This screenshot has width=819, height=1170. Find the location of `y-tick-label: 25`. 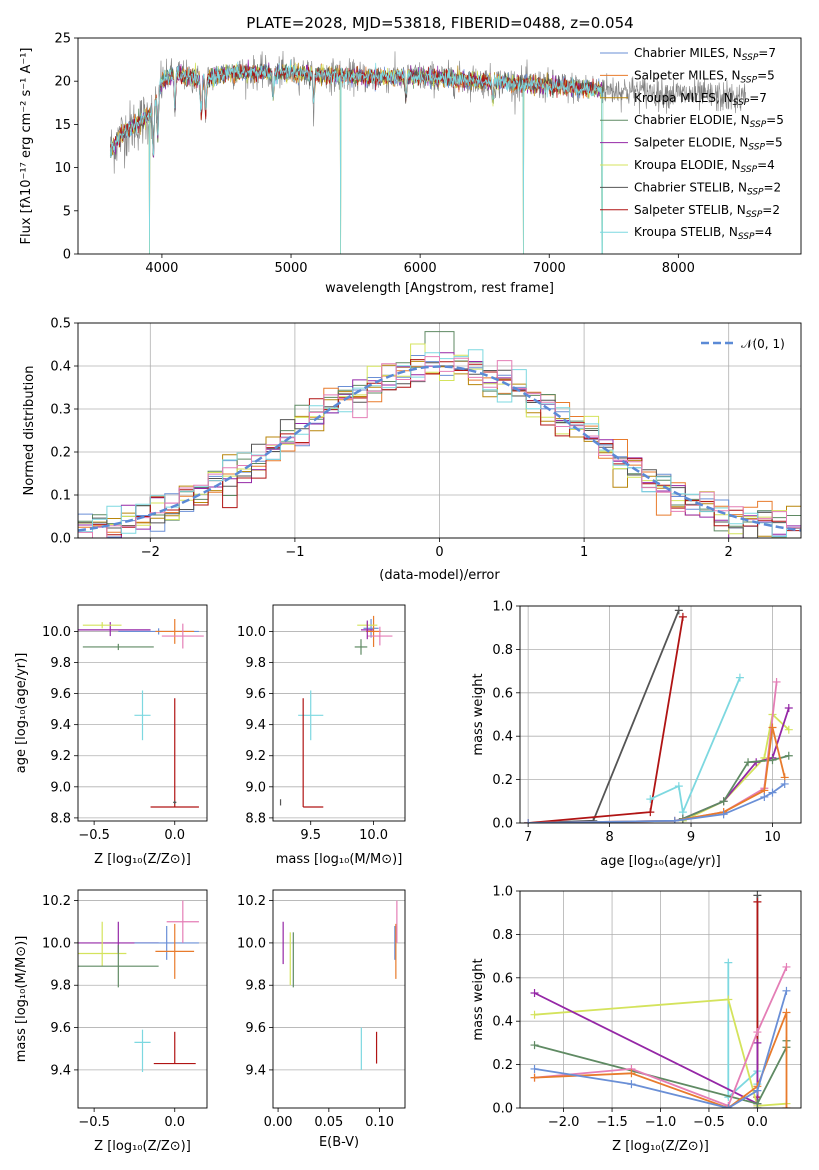

y-tick-label: 25 is located at coordinates (62, 39).